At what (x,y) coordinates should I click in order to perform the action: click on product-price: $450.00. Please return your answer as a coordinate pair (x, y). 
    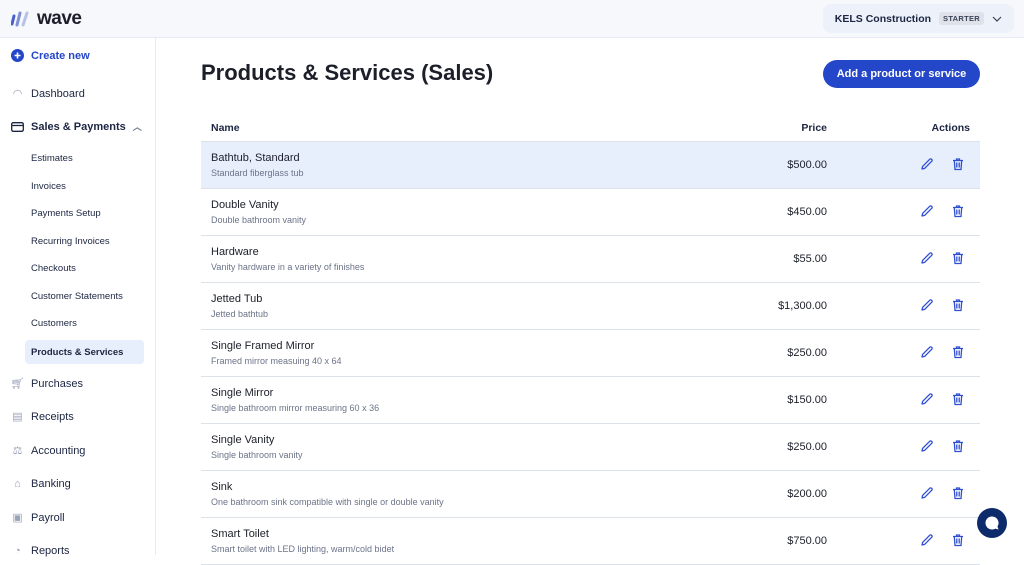
    Looking at the image, I should click on (807, 212).